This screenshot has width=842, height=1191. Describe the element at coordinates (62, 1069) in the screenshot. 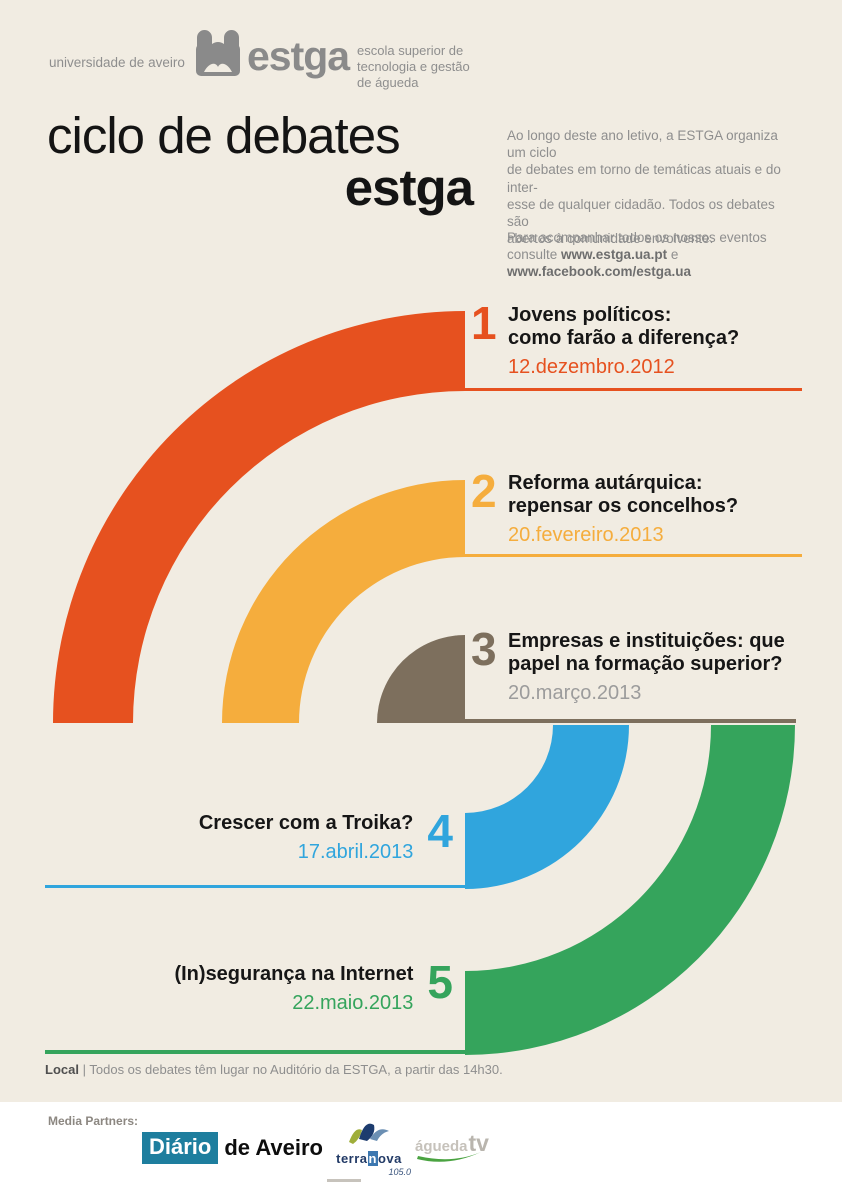

I see `location-label: Local` at that location.